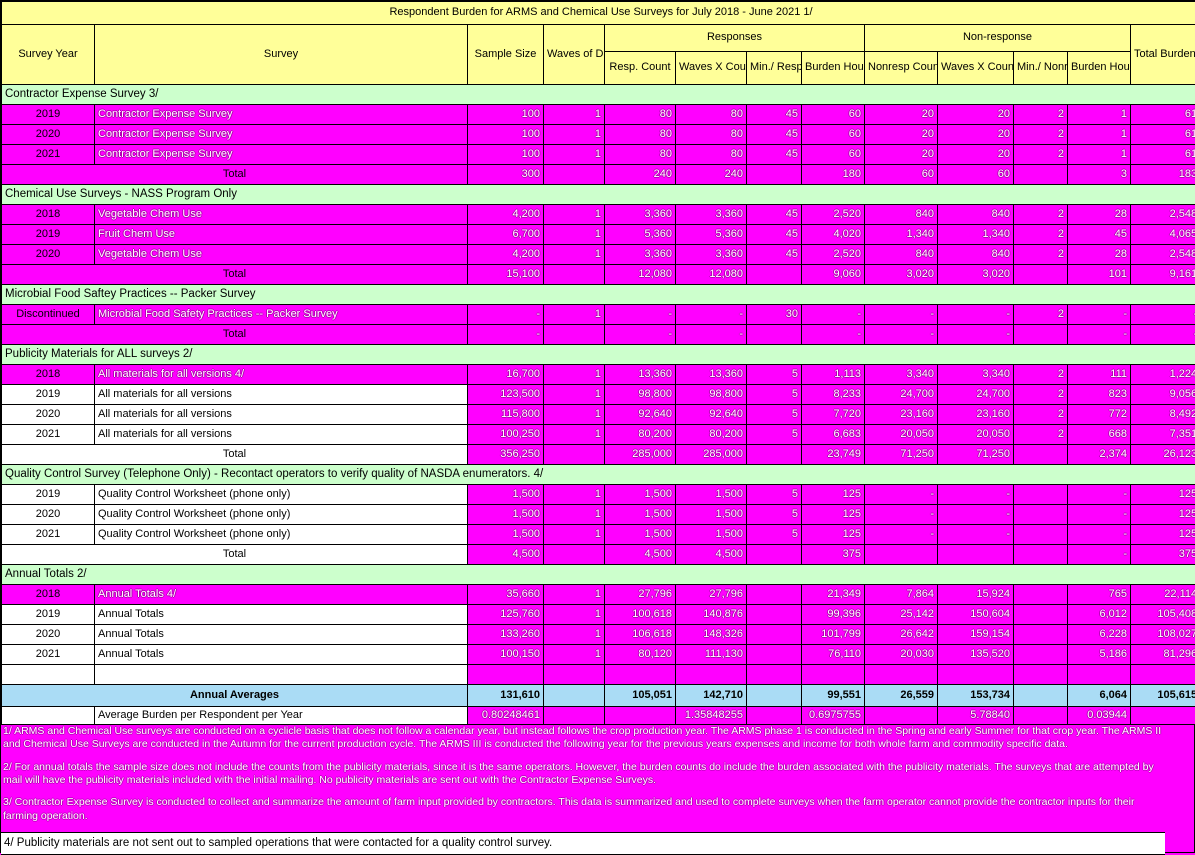 This screenshot has height=855, width=1195. What do you see at coordinates (506, 215) in the screenshot?
I see `cell-sample: 4,200` at bounding box center [506, 215].